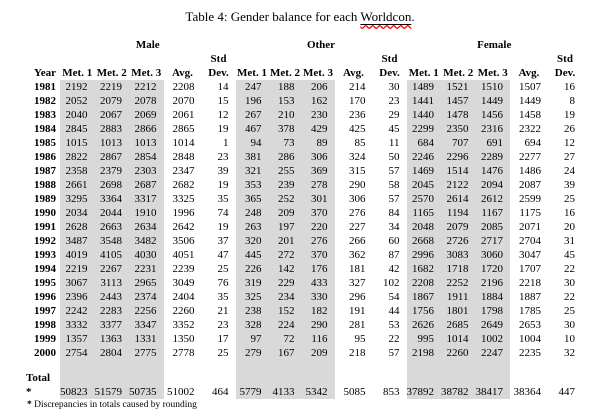  What do you see at coordinates (183, 339) in the screenshot?
I see `value-cell: 1350` at bounding box center [183, 339].